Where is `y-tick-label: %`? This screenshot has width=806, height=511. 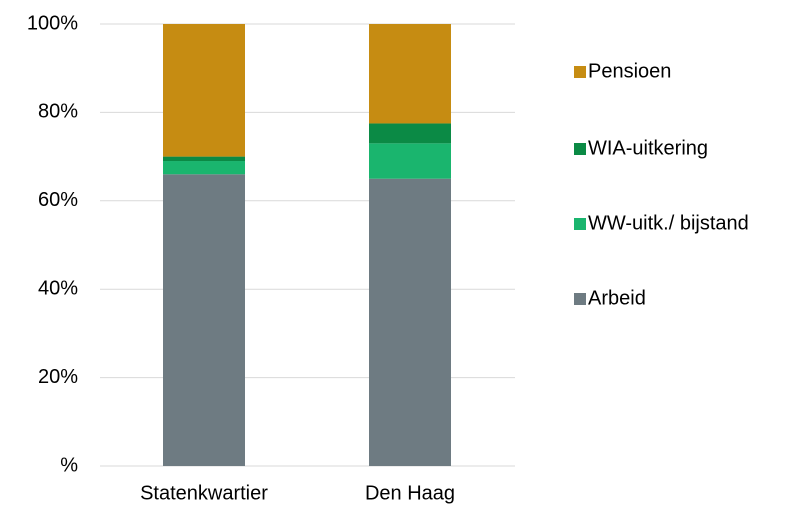
y-tick-label: % is located at coordinates (69, 465).